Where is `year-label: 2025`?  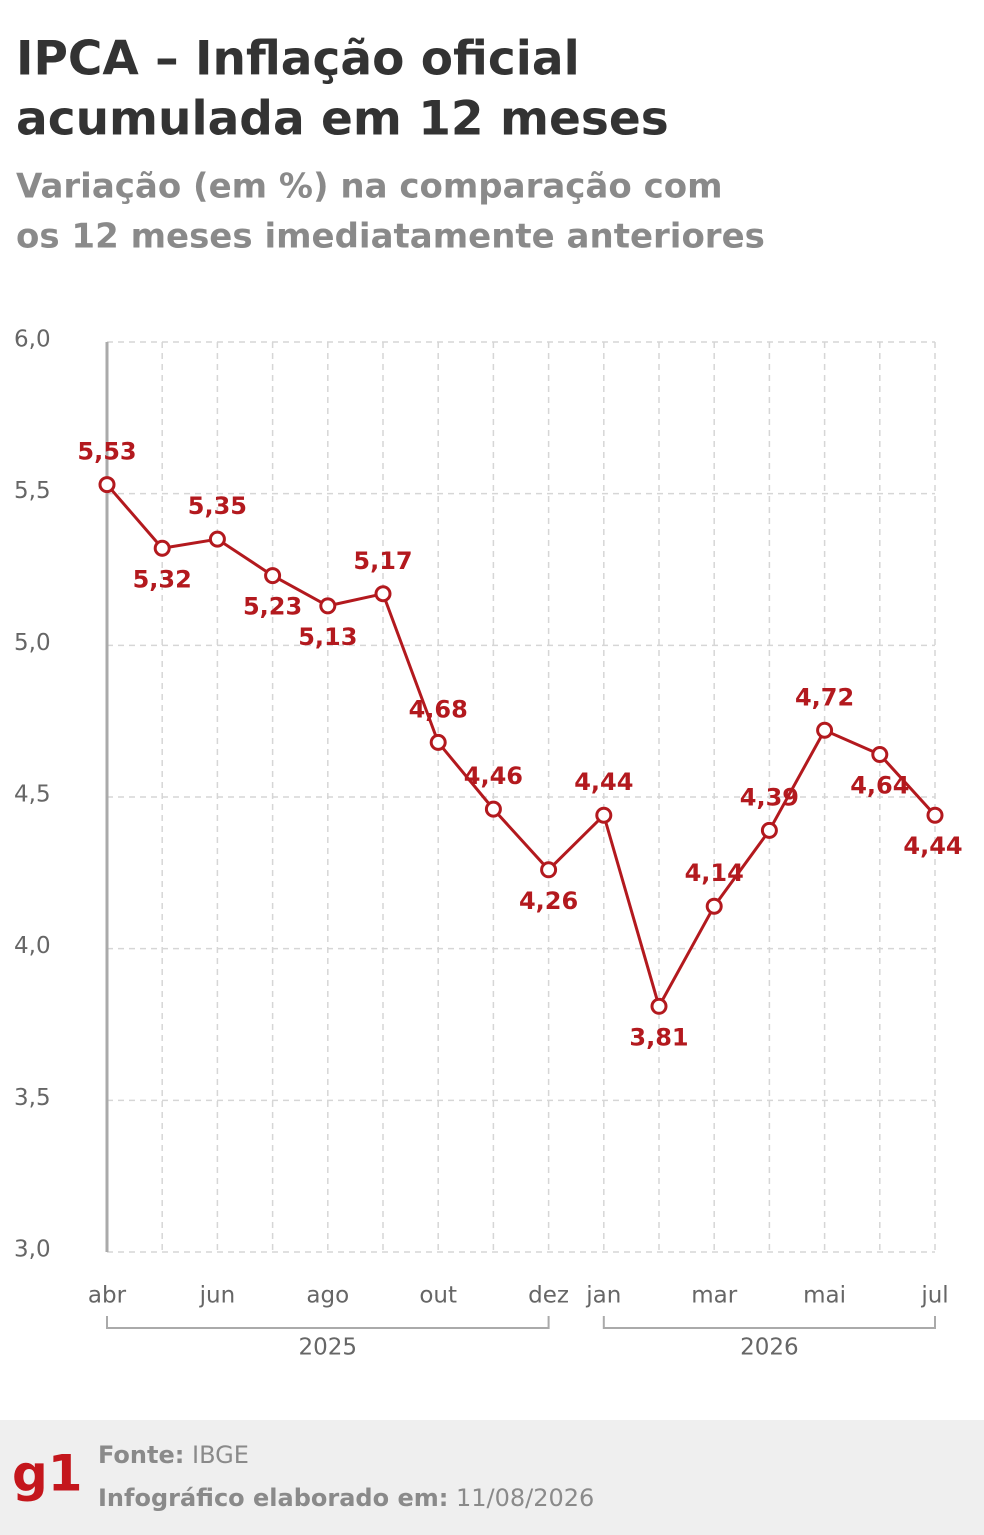 year-label: 2025 is located at coordinates (328, 1348).